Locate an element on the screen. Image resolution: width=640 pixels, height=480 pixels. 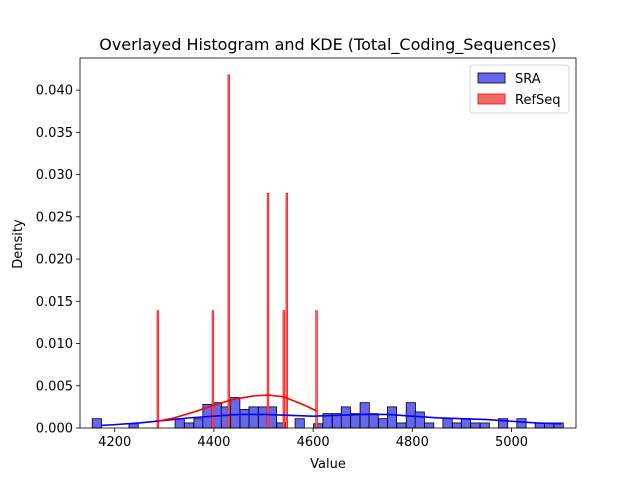
y-axis-label: Density is located at coordinates (18, 244).